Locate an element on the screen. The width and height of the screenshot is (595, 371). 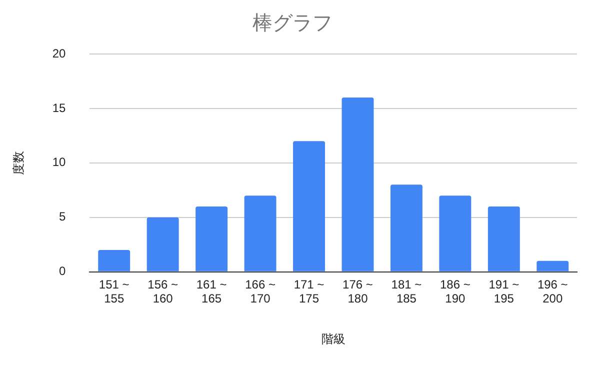
y-tick-label: 5 is located at coordinates (62, 217).